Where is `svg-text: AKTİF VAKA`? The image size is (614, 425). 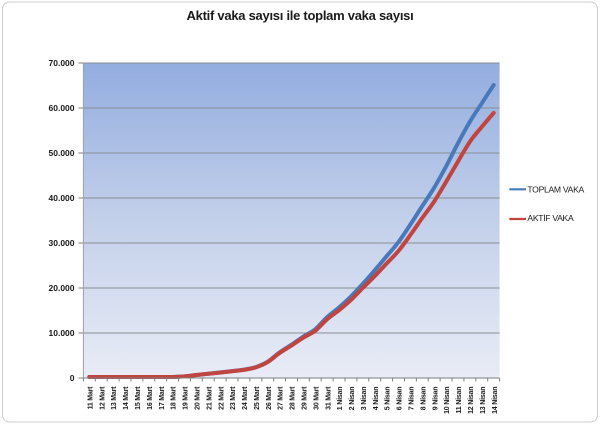
svg-text: AKTİF VAKA is located at coordinates (550, 218).